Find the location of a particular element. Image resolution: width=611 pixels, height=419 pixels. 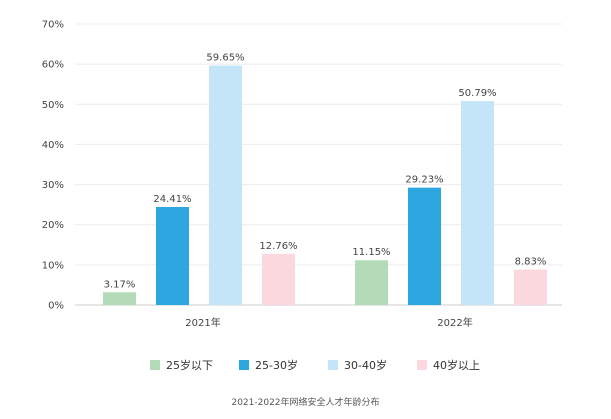

y-axis-ticks: 0% 10% 20% 30% 40% 50% 60% 70% is located at coordinates (53, 166).